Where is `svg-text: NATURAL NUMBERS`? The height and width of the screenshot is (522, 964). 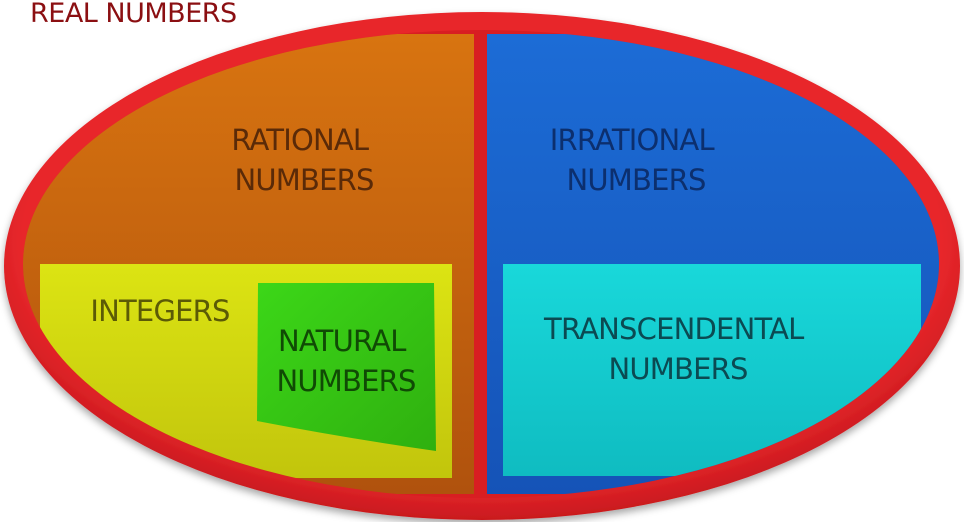 svg-text: NATURAL NUMBERS is located at coordinates (345, 361).